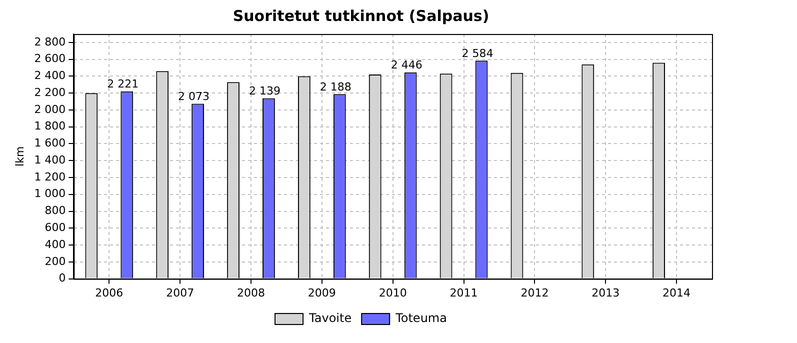 This screenshot has height=343, width=797. What do you see at coordinates (464, 293) in the screenshot?
I see `x-tick-label: 2011` at bounding box center [464, 293].